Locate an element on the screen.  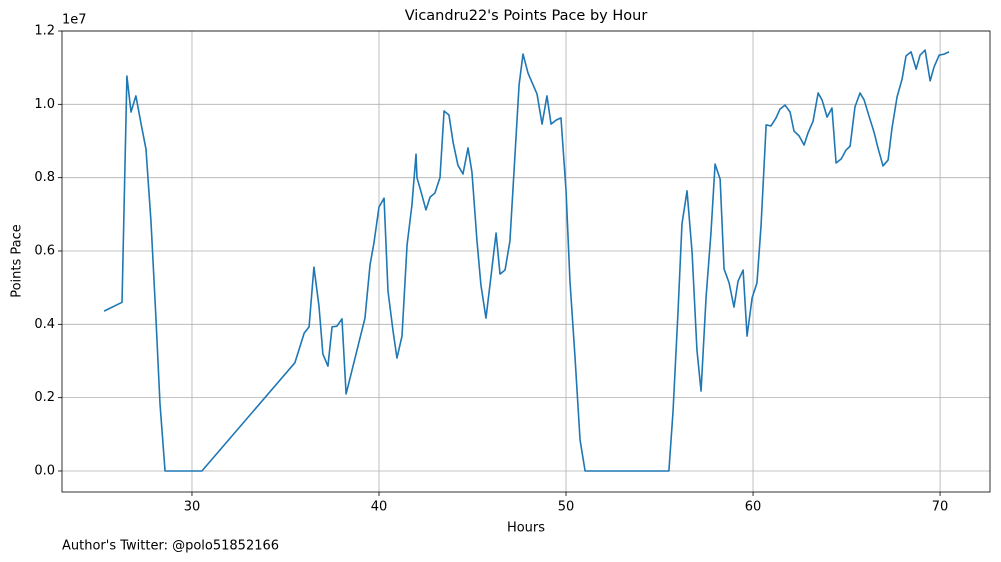
y-tick-label: 1.2 is located at coordinates (44, 31).